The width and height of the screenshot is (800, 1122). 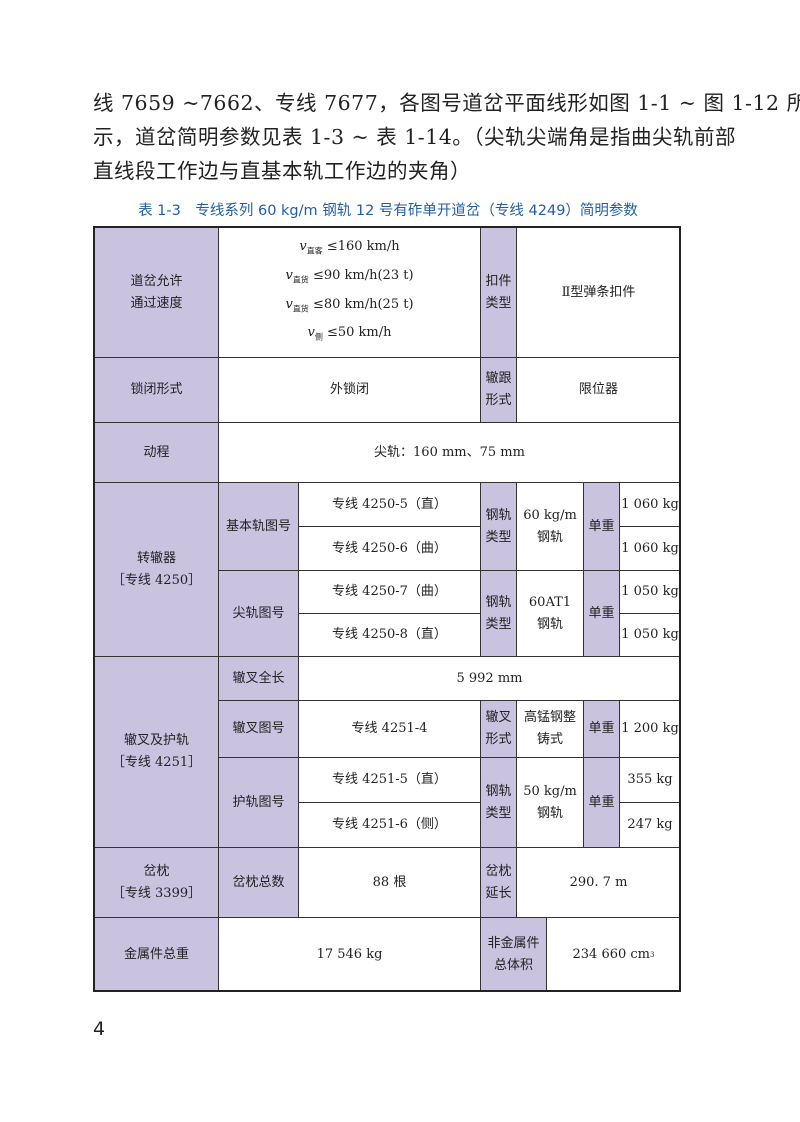 What do you see at coordinates (650, 825) in the screenshot?
I see `value-guard-weight-2: 247 kg` at bounding box center [650, 825].